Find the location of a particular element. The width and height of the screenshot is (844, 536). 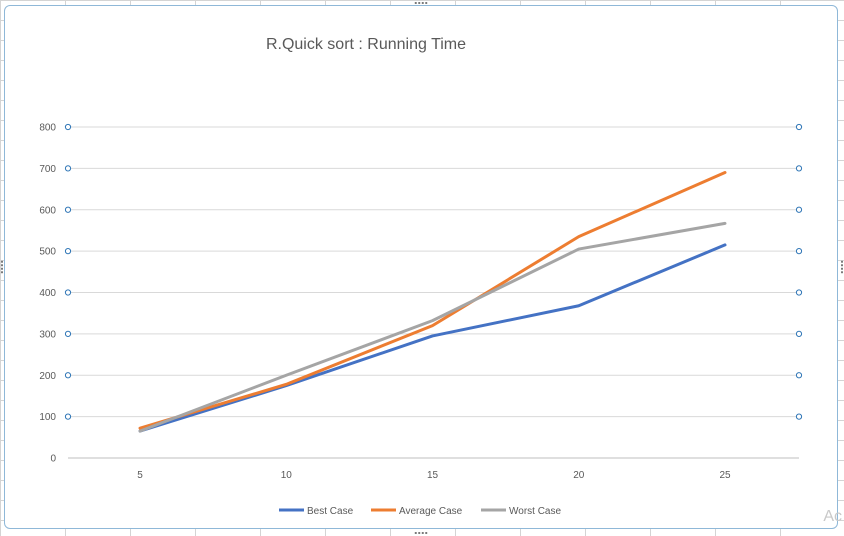

legend-label: Best Case is located at coordinates (330, 511).